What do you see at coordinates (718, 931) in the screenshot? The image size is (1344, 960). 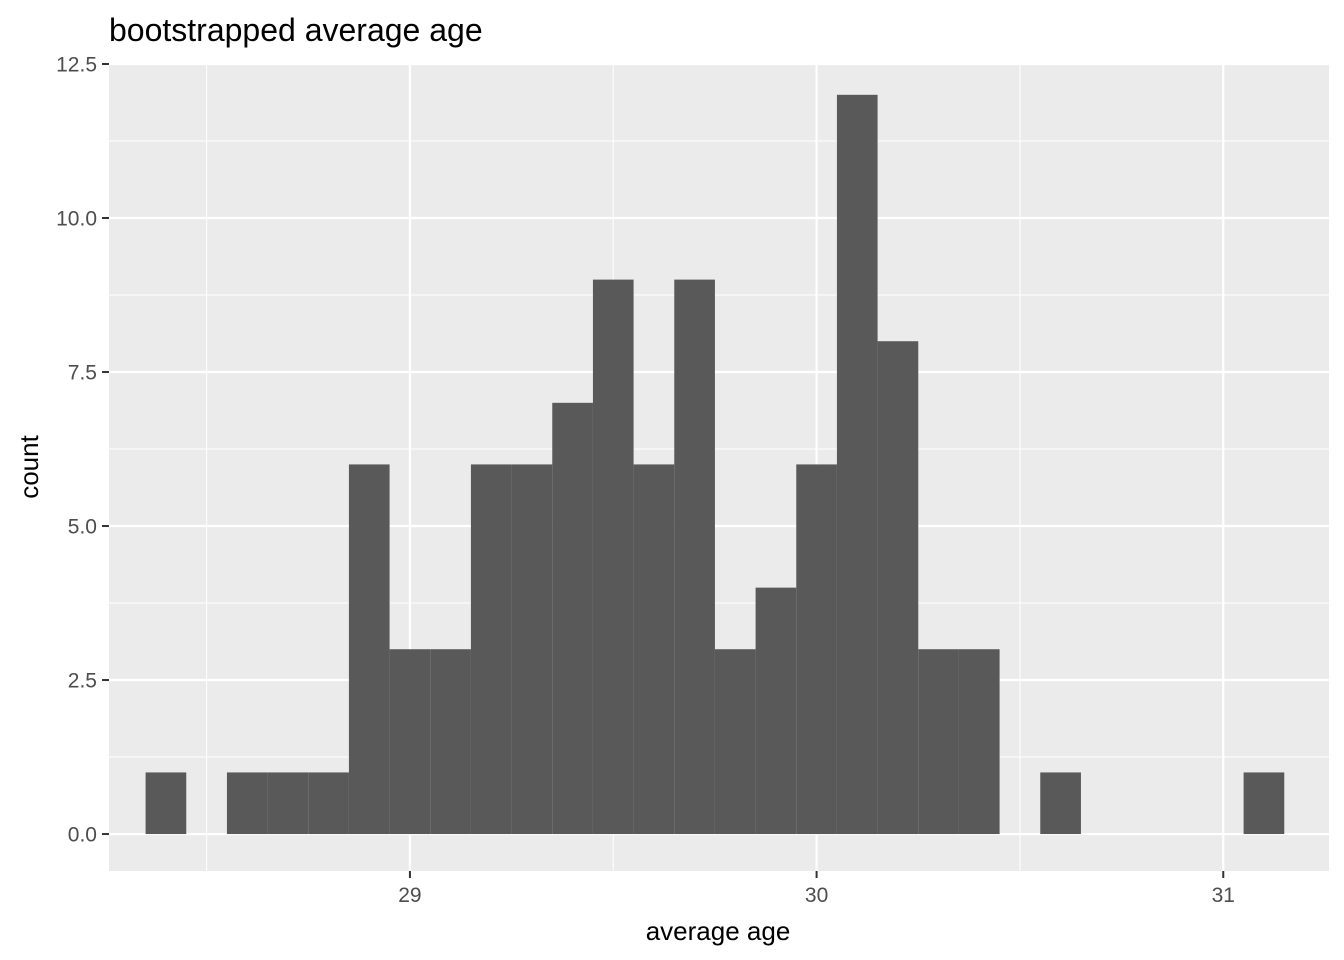 I see `x-axis-title: average age` at bounding box center [718, 931].